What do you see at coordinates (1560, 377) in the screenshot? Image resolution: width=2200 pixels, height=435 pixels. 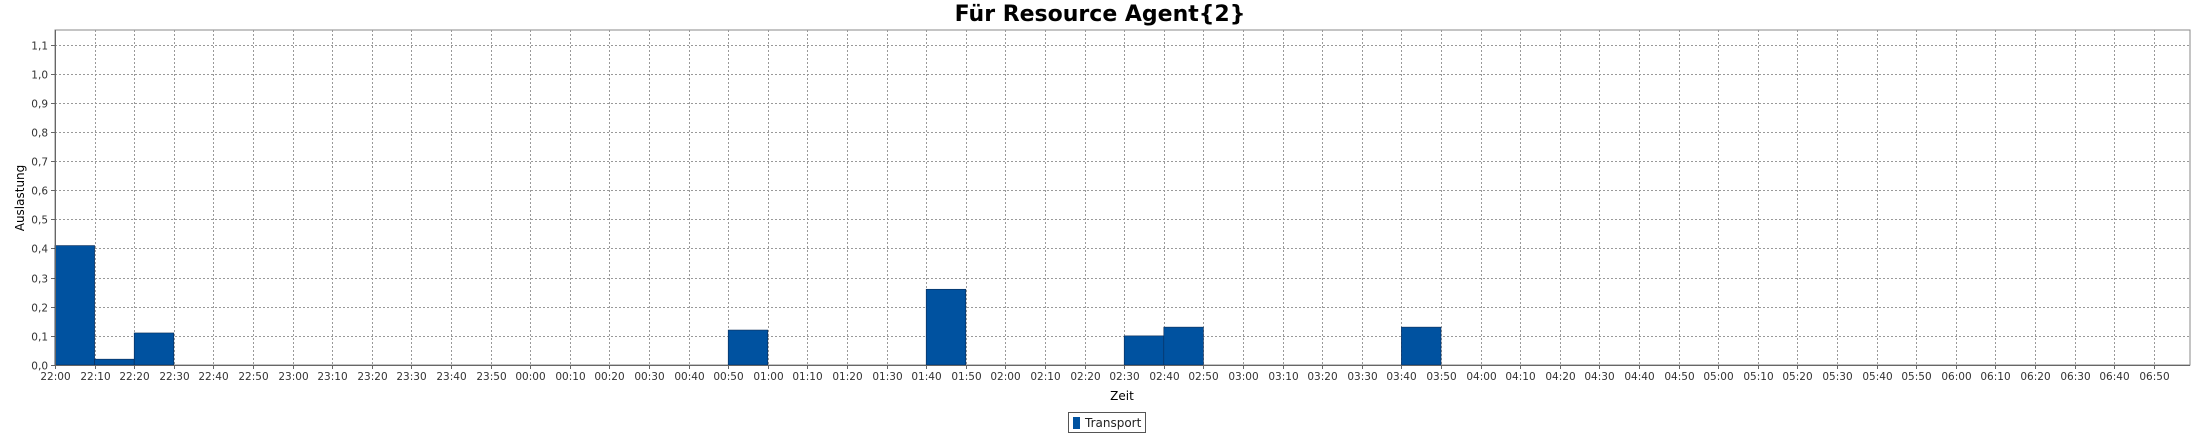 I see `x-tick-label: 04:20` at bounding box center [1560, 377].